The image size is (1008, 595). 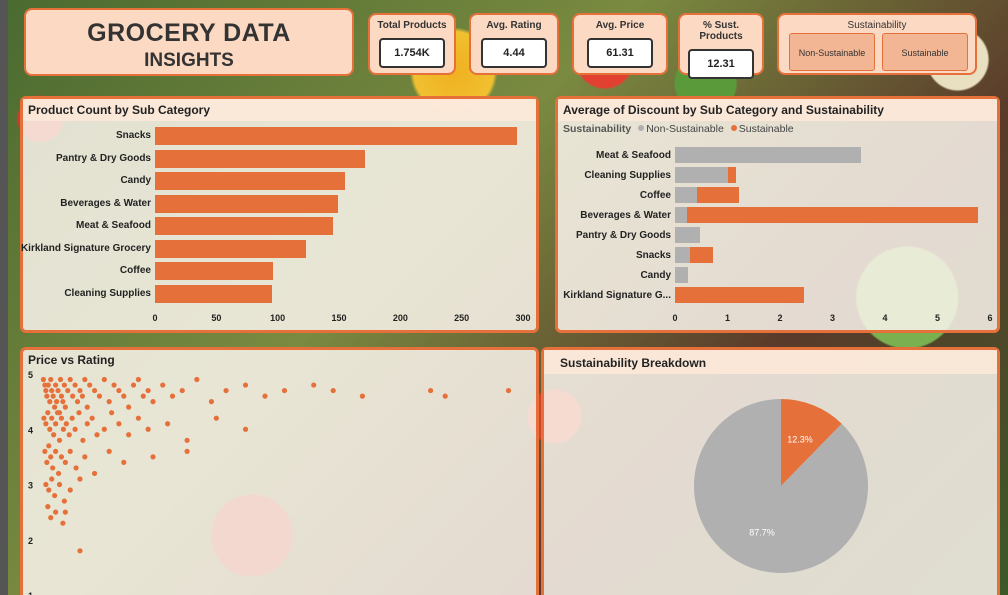 I want to click on legend-item-sustainable: Sustainable, so click(x=766, y=129).